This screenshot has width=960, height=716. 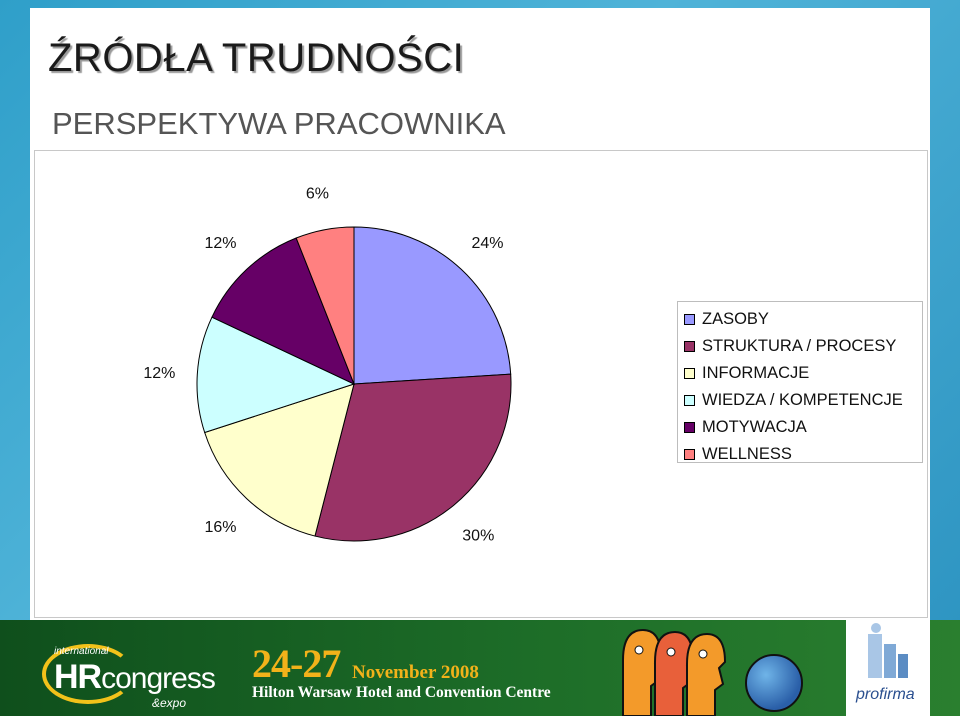 I want to click on data-label-struktura-procesy: 30%, so click(x=478, y=535).